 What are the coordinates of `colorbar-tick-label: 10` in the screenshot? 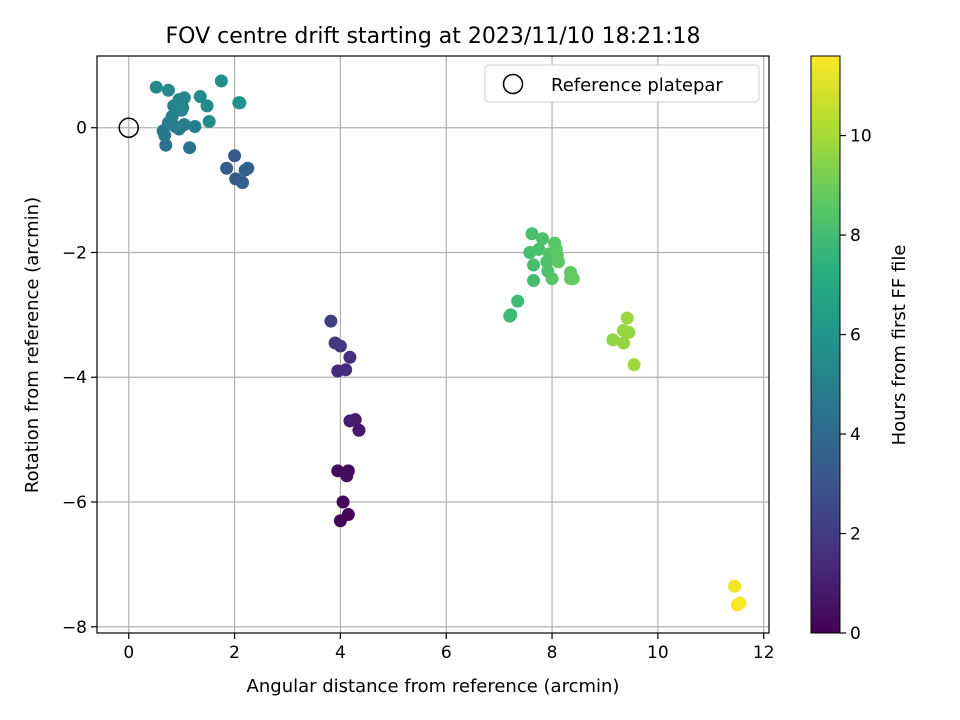 It's located at (861, 137).